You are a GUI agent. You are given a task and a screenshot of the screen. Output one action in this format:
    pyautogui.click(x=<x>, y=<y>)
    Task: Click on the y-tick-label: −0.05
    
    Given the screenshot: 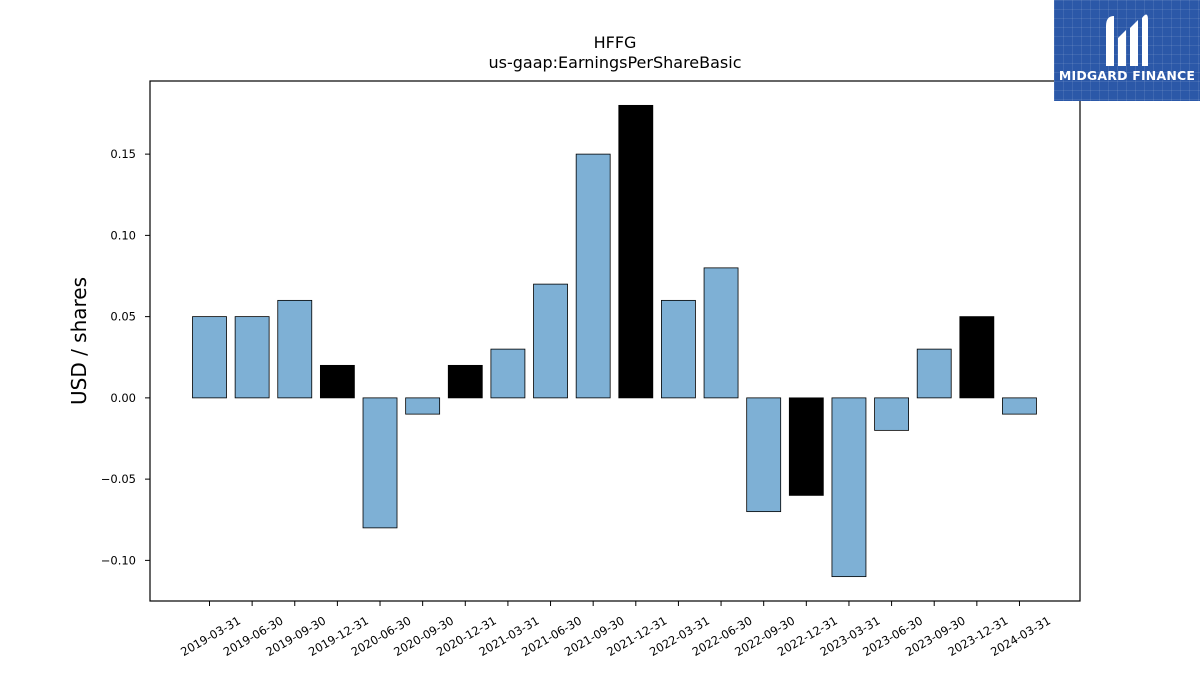 What is the action you would take?
    pyautogui.click(x=118, y=479)
    